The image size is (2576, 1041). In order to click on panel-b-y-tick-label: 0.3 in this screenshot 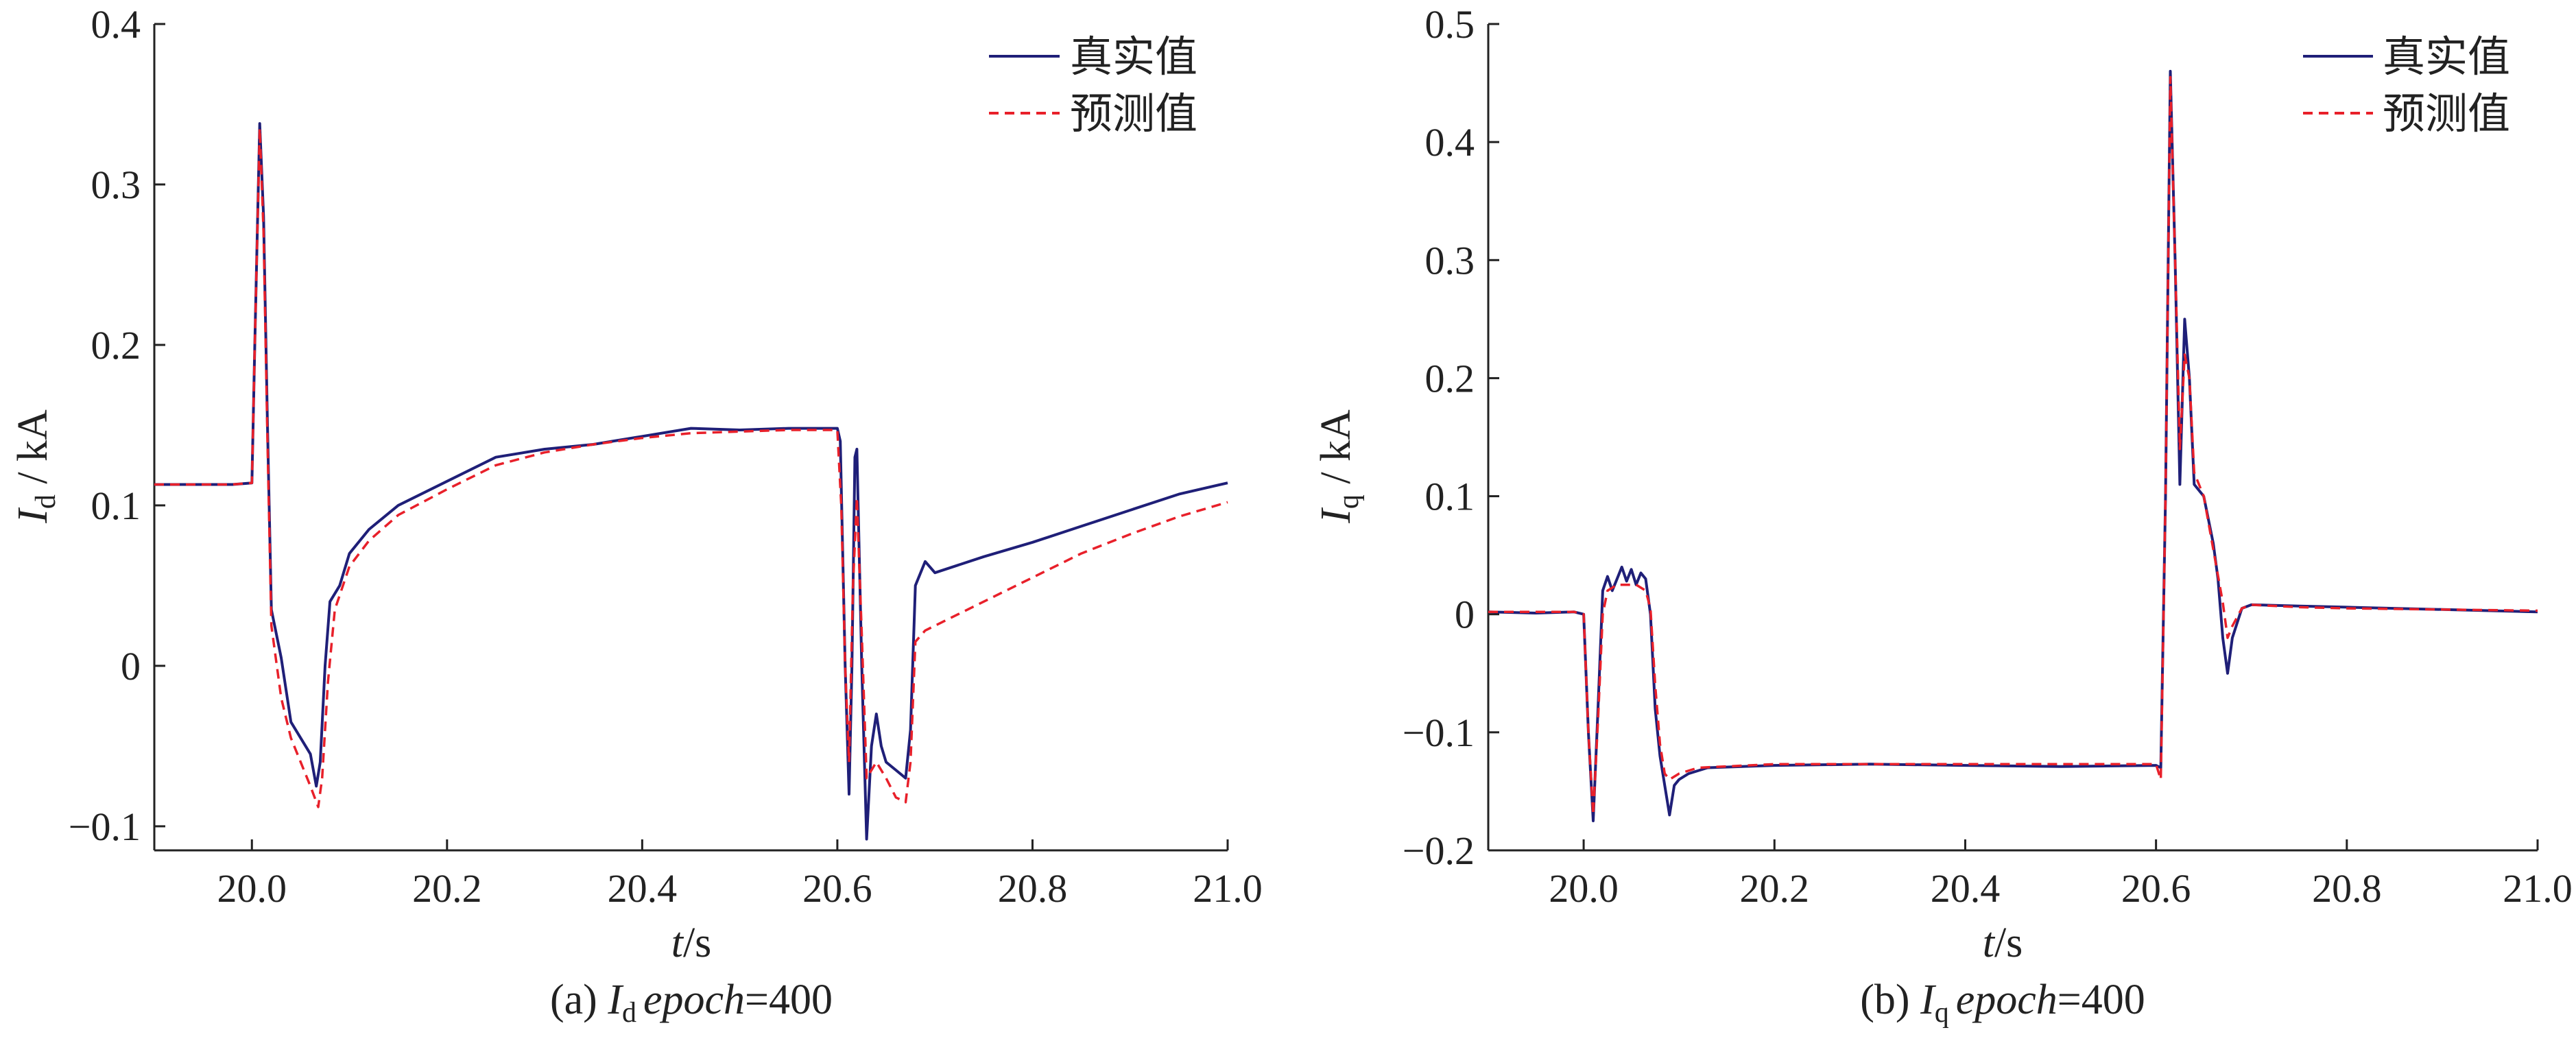, I will do `click(1450, 260)`.